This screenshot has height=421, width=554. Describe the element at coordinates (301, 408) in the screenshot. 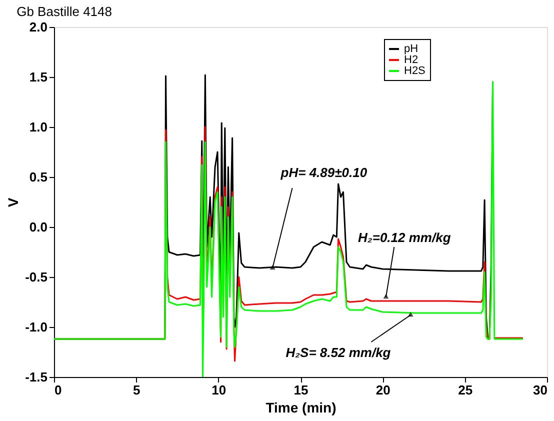

I see `x-axis-title: Time (min)` at that location.